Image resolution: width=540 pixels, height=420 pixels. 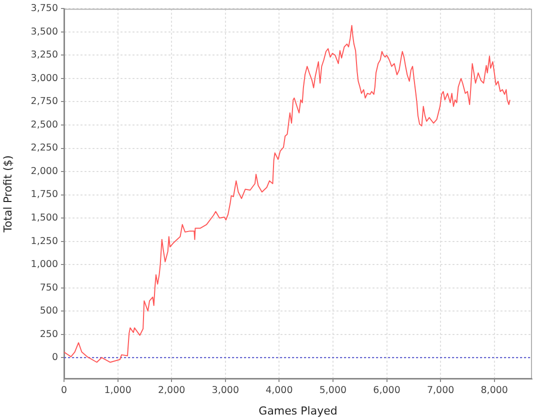 I want to click on x-tick-label: 4,000, so click(x=279, y=390).